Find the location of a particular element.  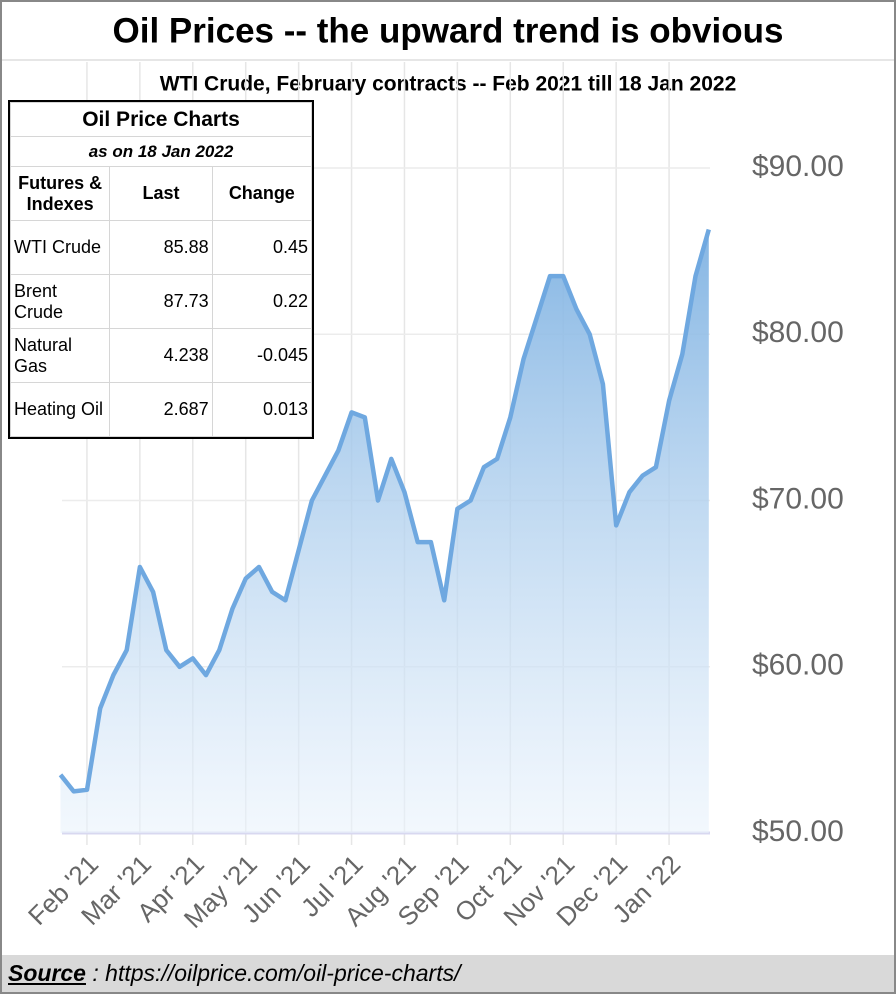

column-header: Futures & Indexes is located at coordinates (60, 193).